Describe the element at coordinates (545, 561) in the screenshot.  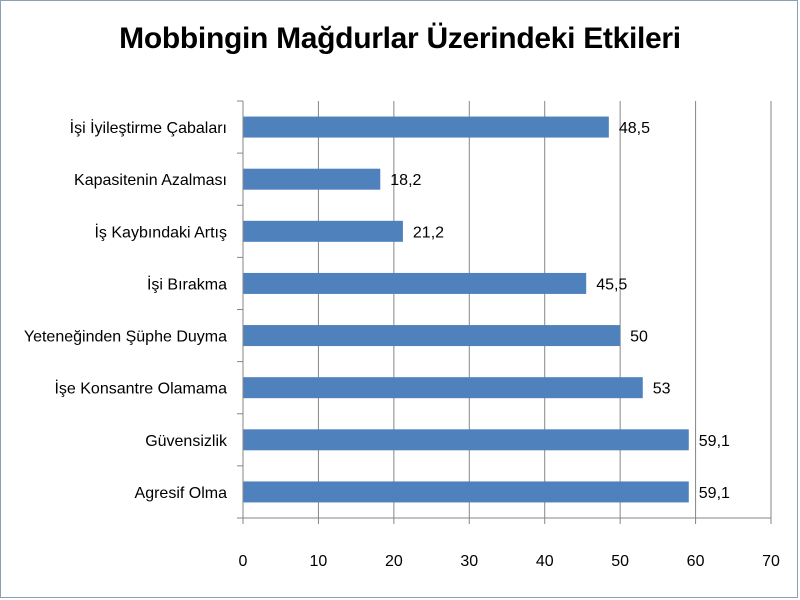
I see `x-tick-label: 40` at that location.